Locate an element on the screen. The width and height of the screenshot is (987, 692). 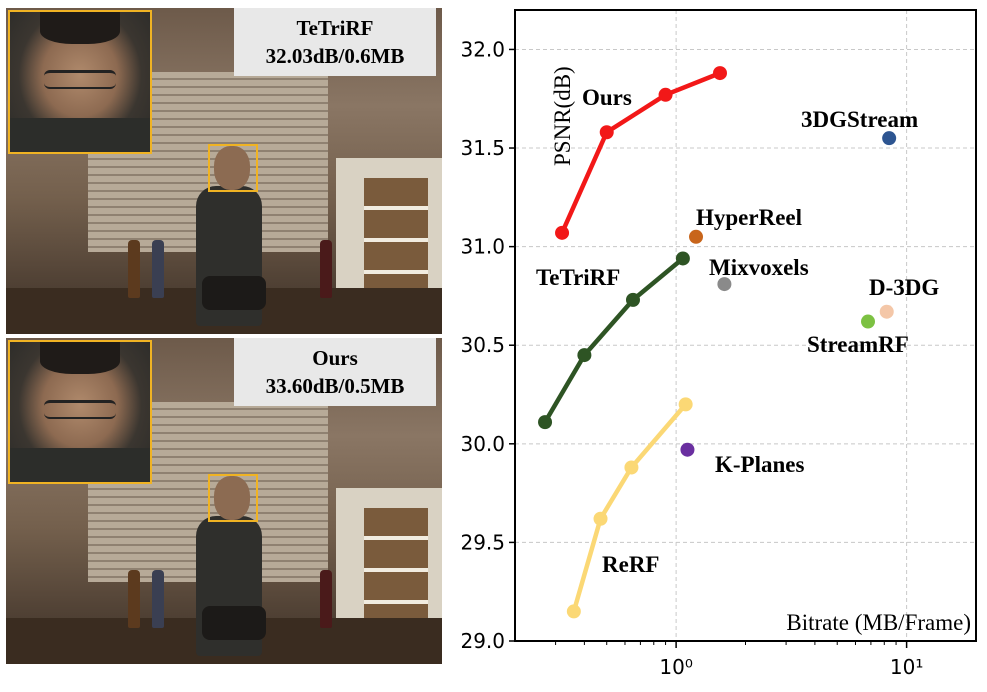
x-tick-label: 10⁰ is located at coordinates (675, 667).